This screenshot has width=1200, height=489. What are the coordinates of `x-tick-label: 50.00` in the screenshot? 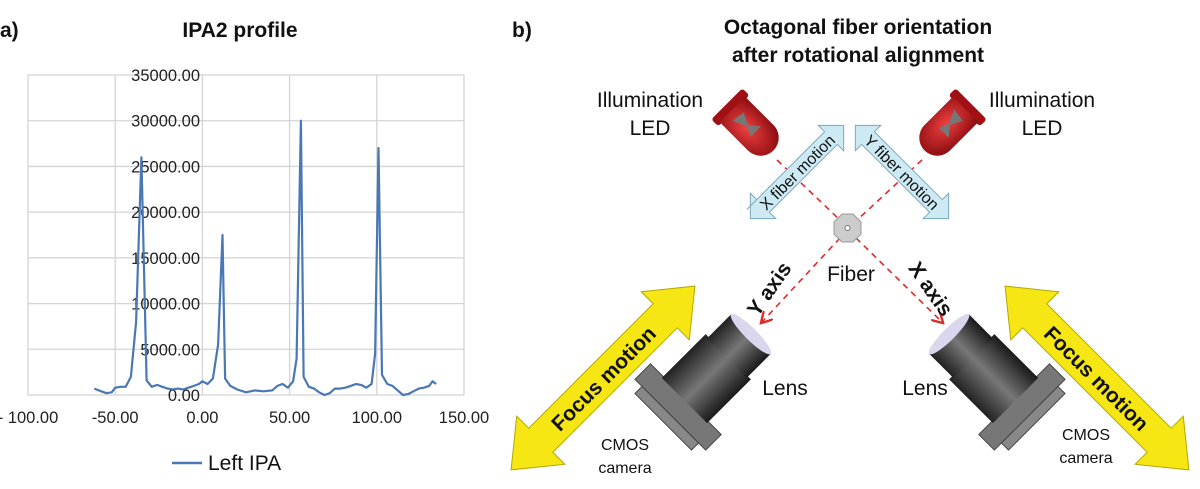 It's located at (289, 418).